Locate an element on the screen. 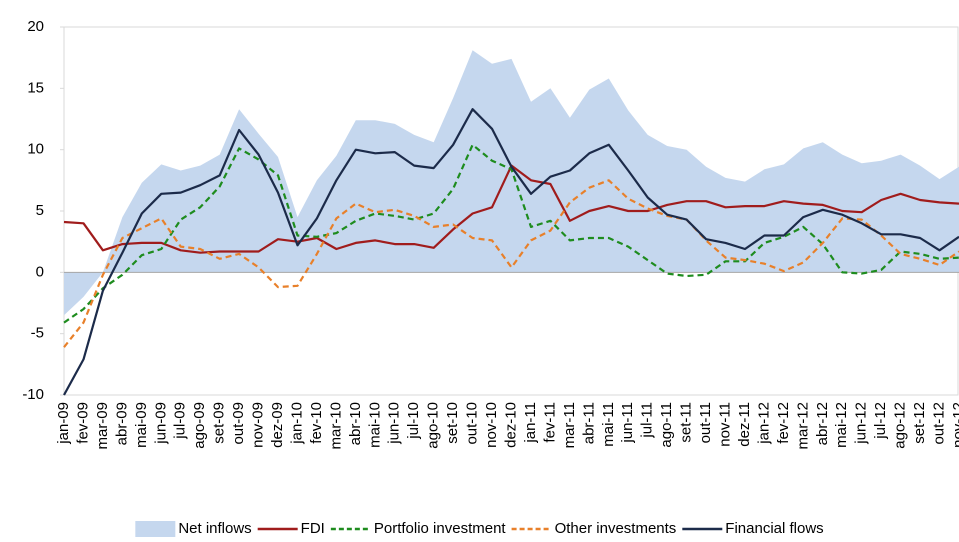 The width and height of the screenshot is (959, 542). x-tick-label: ago-10 is located at coordinates (433, 425).